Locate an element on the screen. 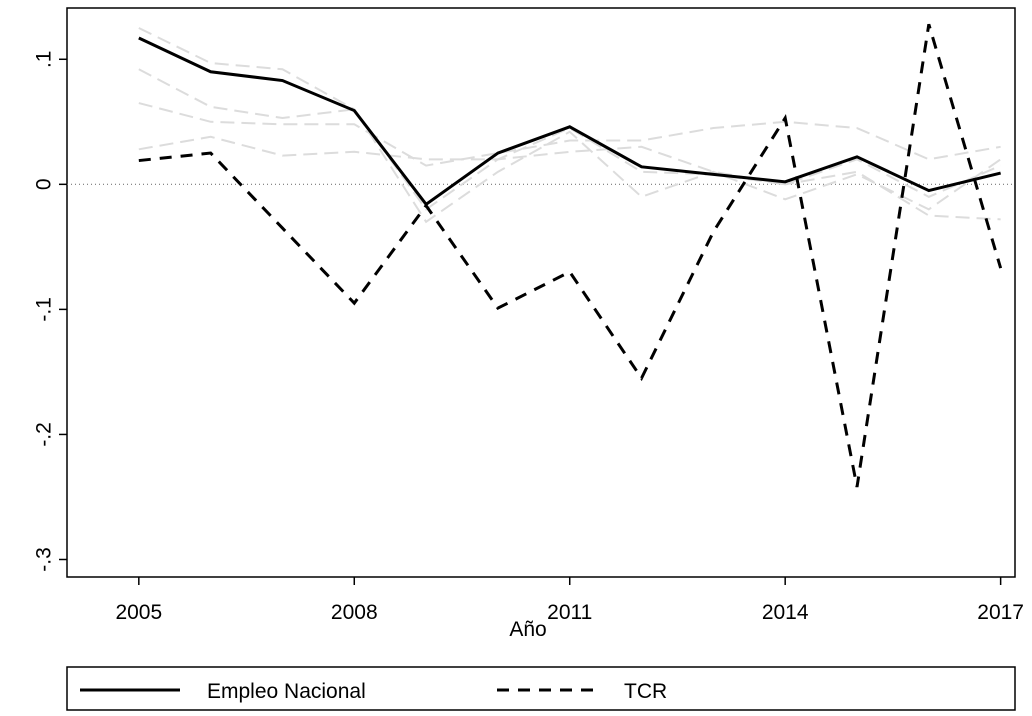 The height and width of the screenshot is (716, 1032). legend-box is located at coordinates (541, 688).